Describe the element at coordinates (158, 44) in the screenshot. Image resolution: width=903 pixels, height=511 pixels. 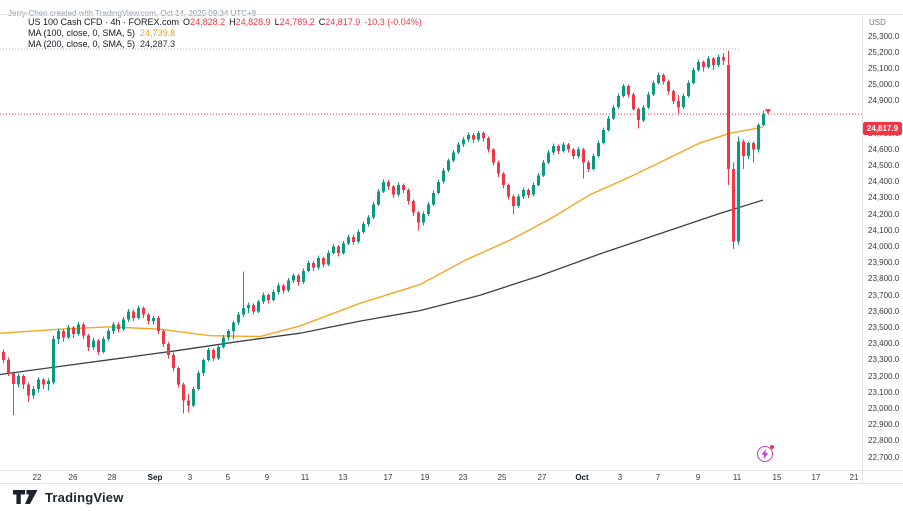
I see `ma200-value: 24,287.3` at that location.